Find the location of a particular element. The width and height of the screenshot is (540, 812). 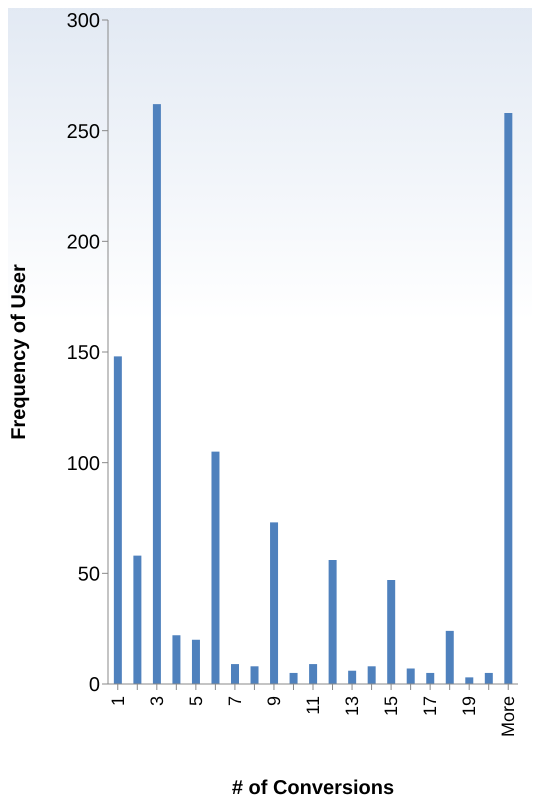

x-tick-label: 19 is located at coordinates (469, 706).